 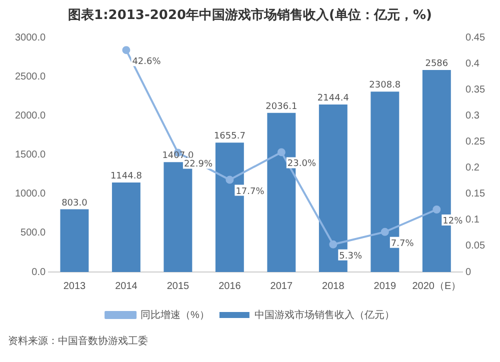 What do you see at coordinates (126, 177) in the screenshot?
I see `data-label: 1144.8` at bounding box center [126, 177].